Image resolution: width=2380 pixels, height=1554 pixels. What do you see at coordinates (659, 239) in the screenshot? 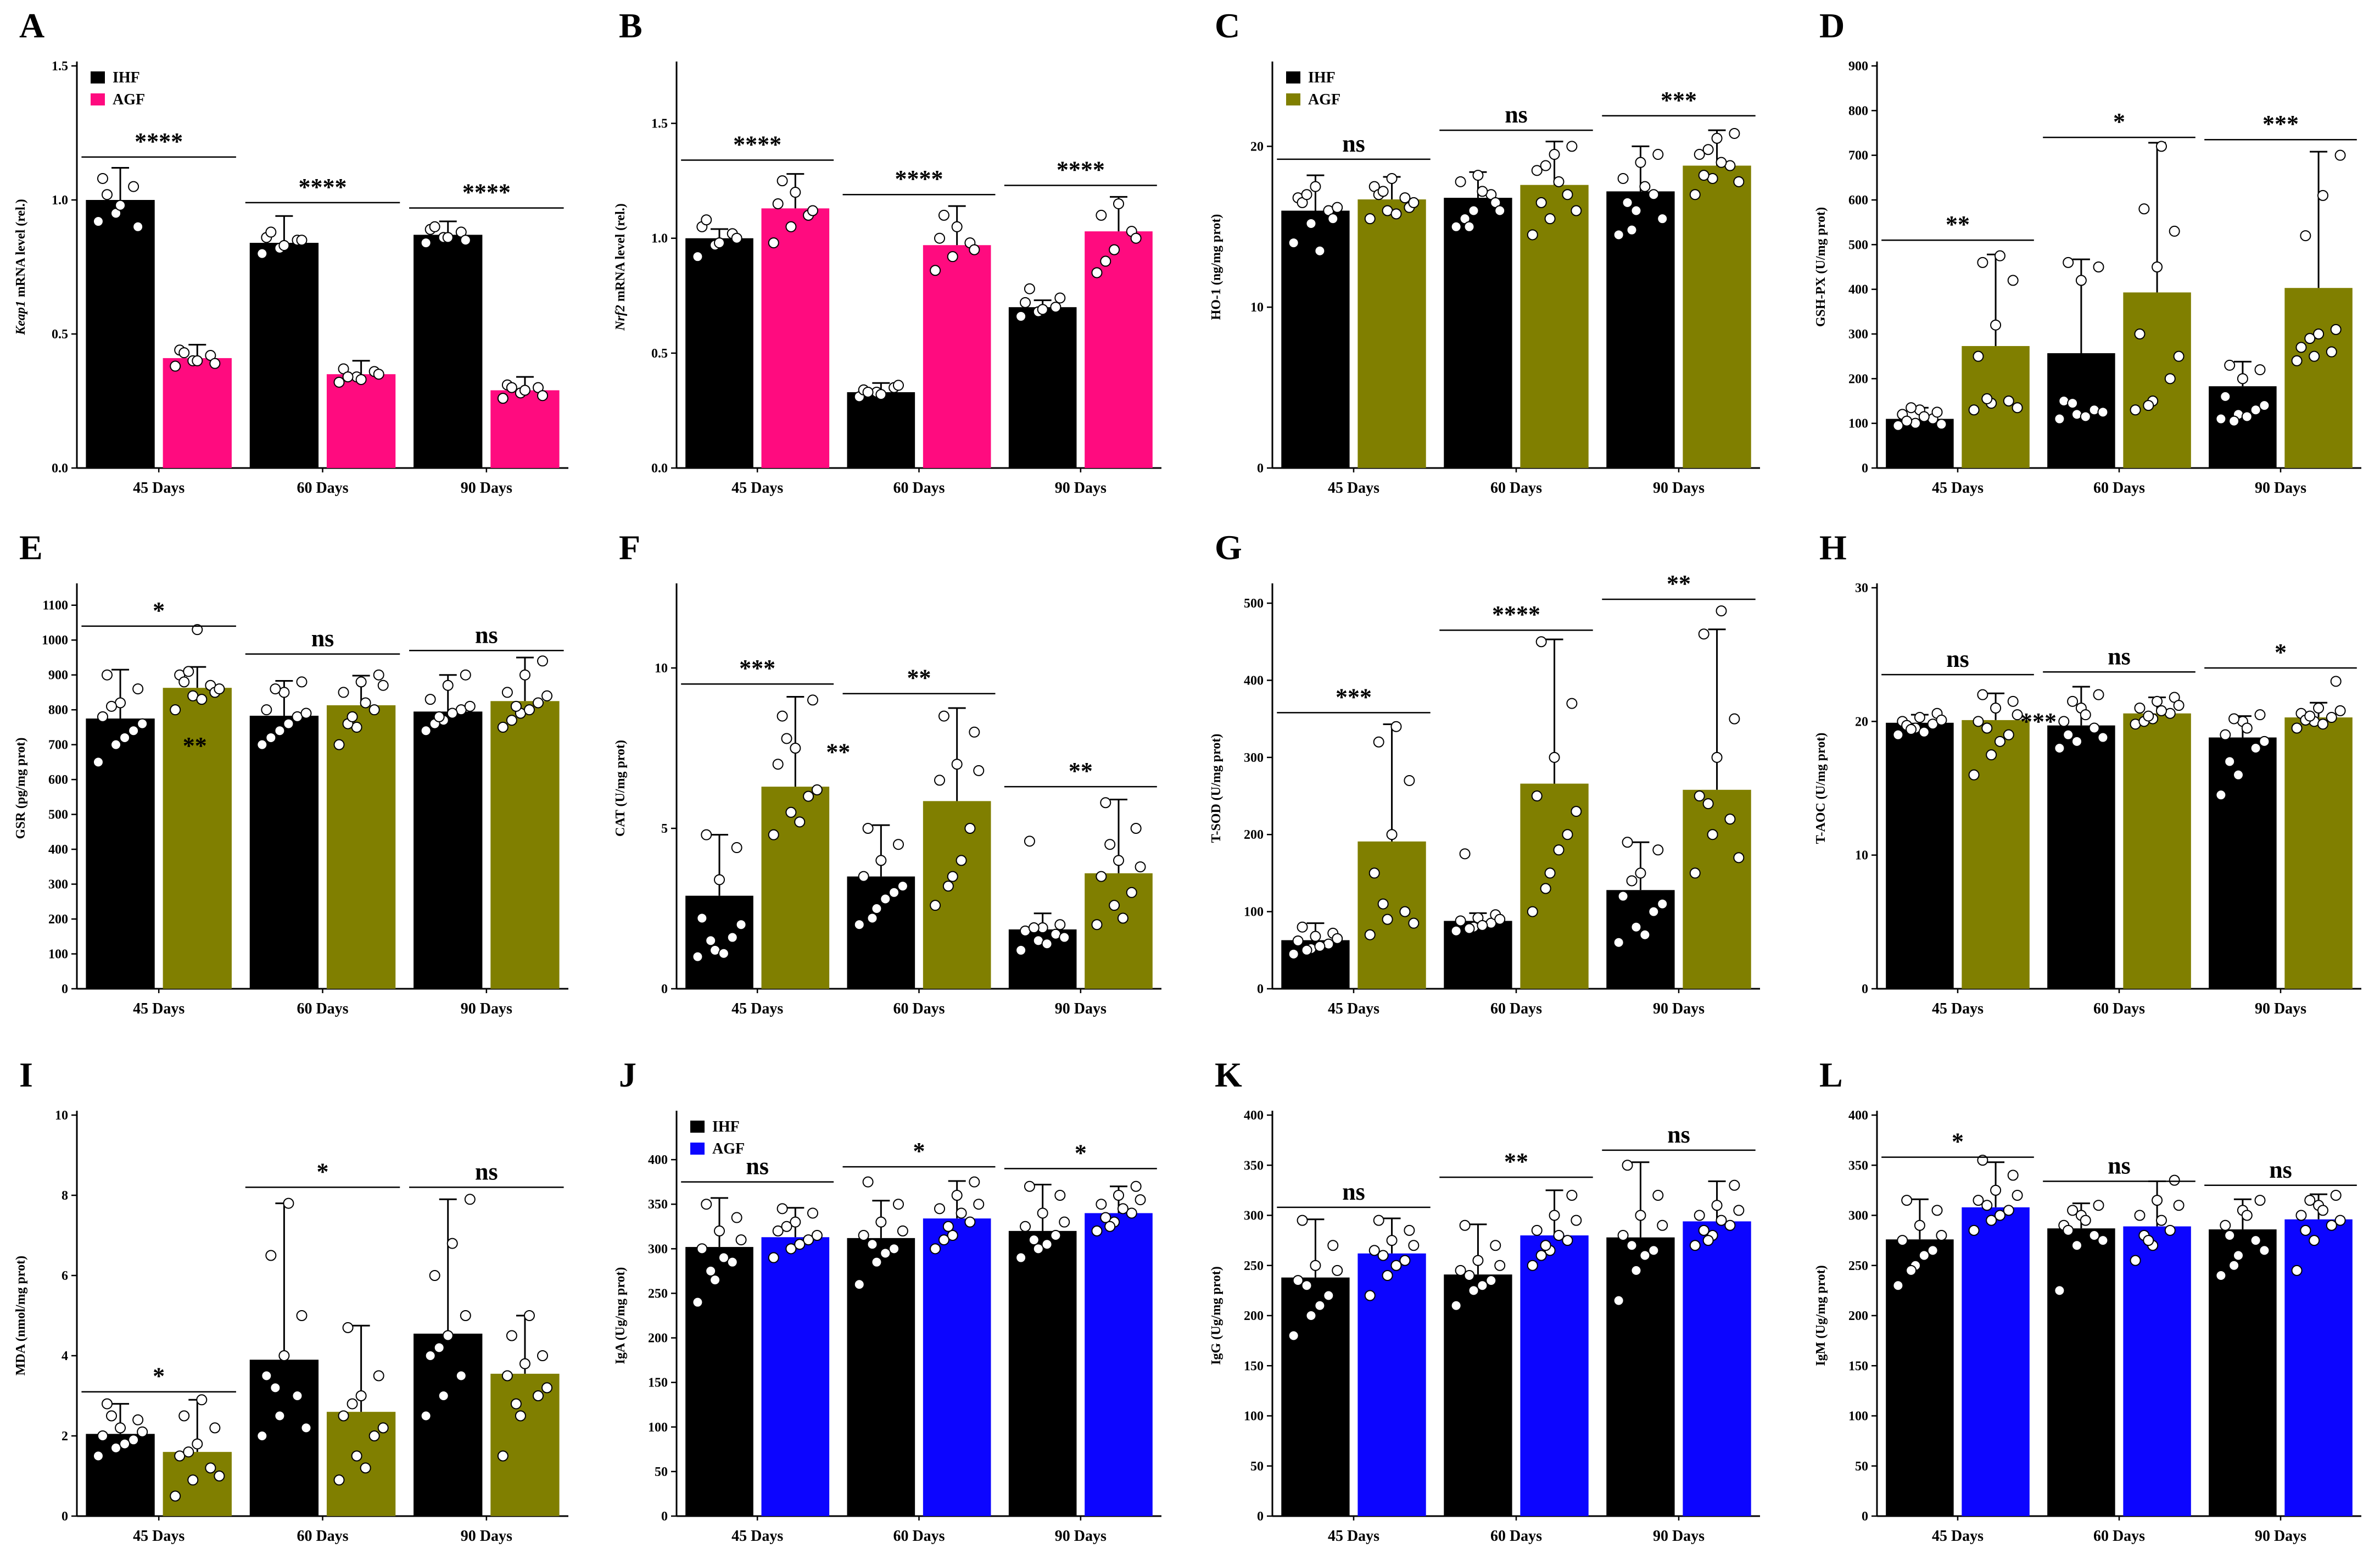
I see `y-tick-label: 1.0` at bounding box center [659, 239].